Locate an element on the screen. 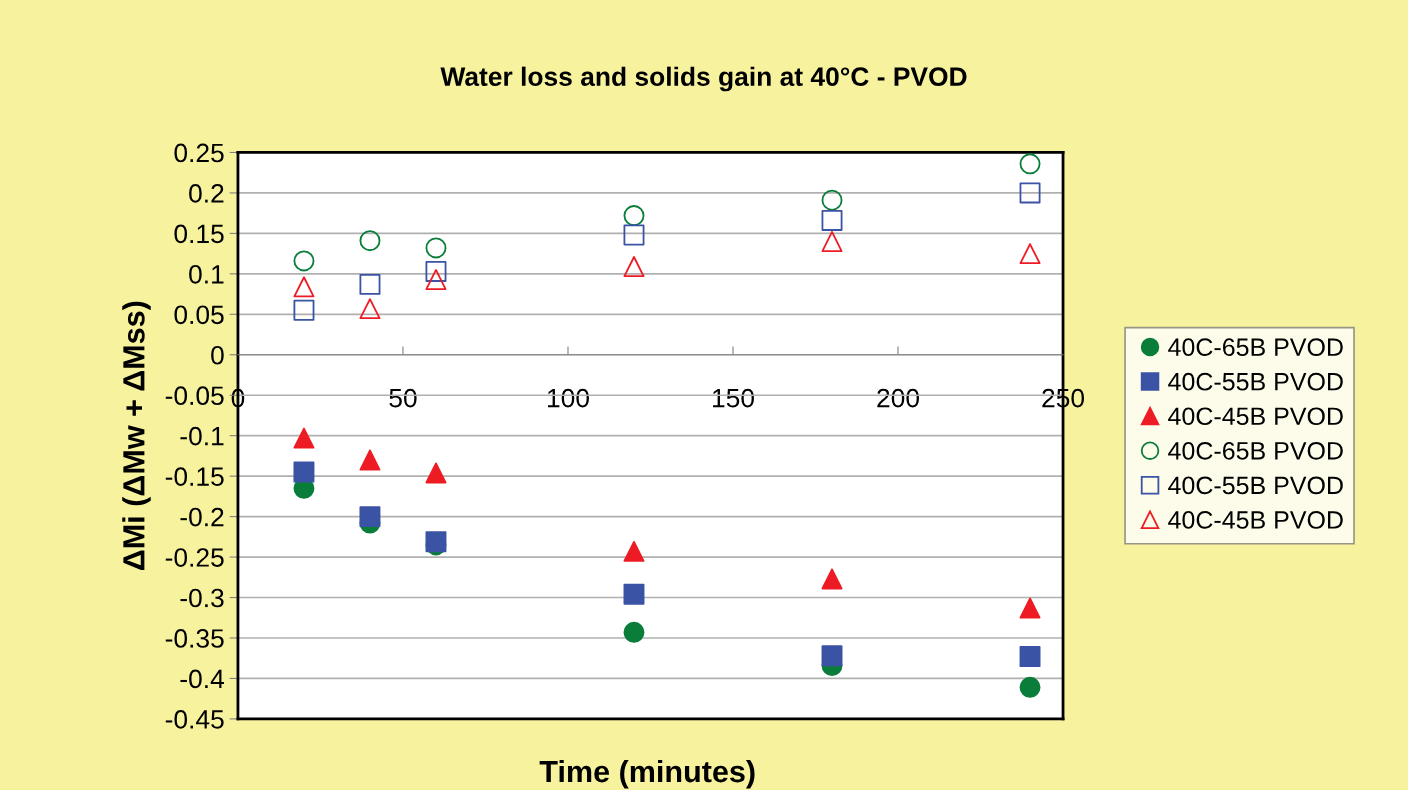  y-tick-label: 0.05 is located at coordinates (199, 315).